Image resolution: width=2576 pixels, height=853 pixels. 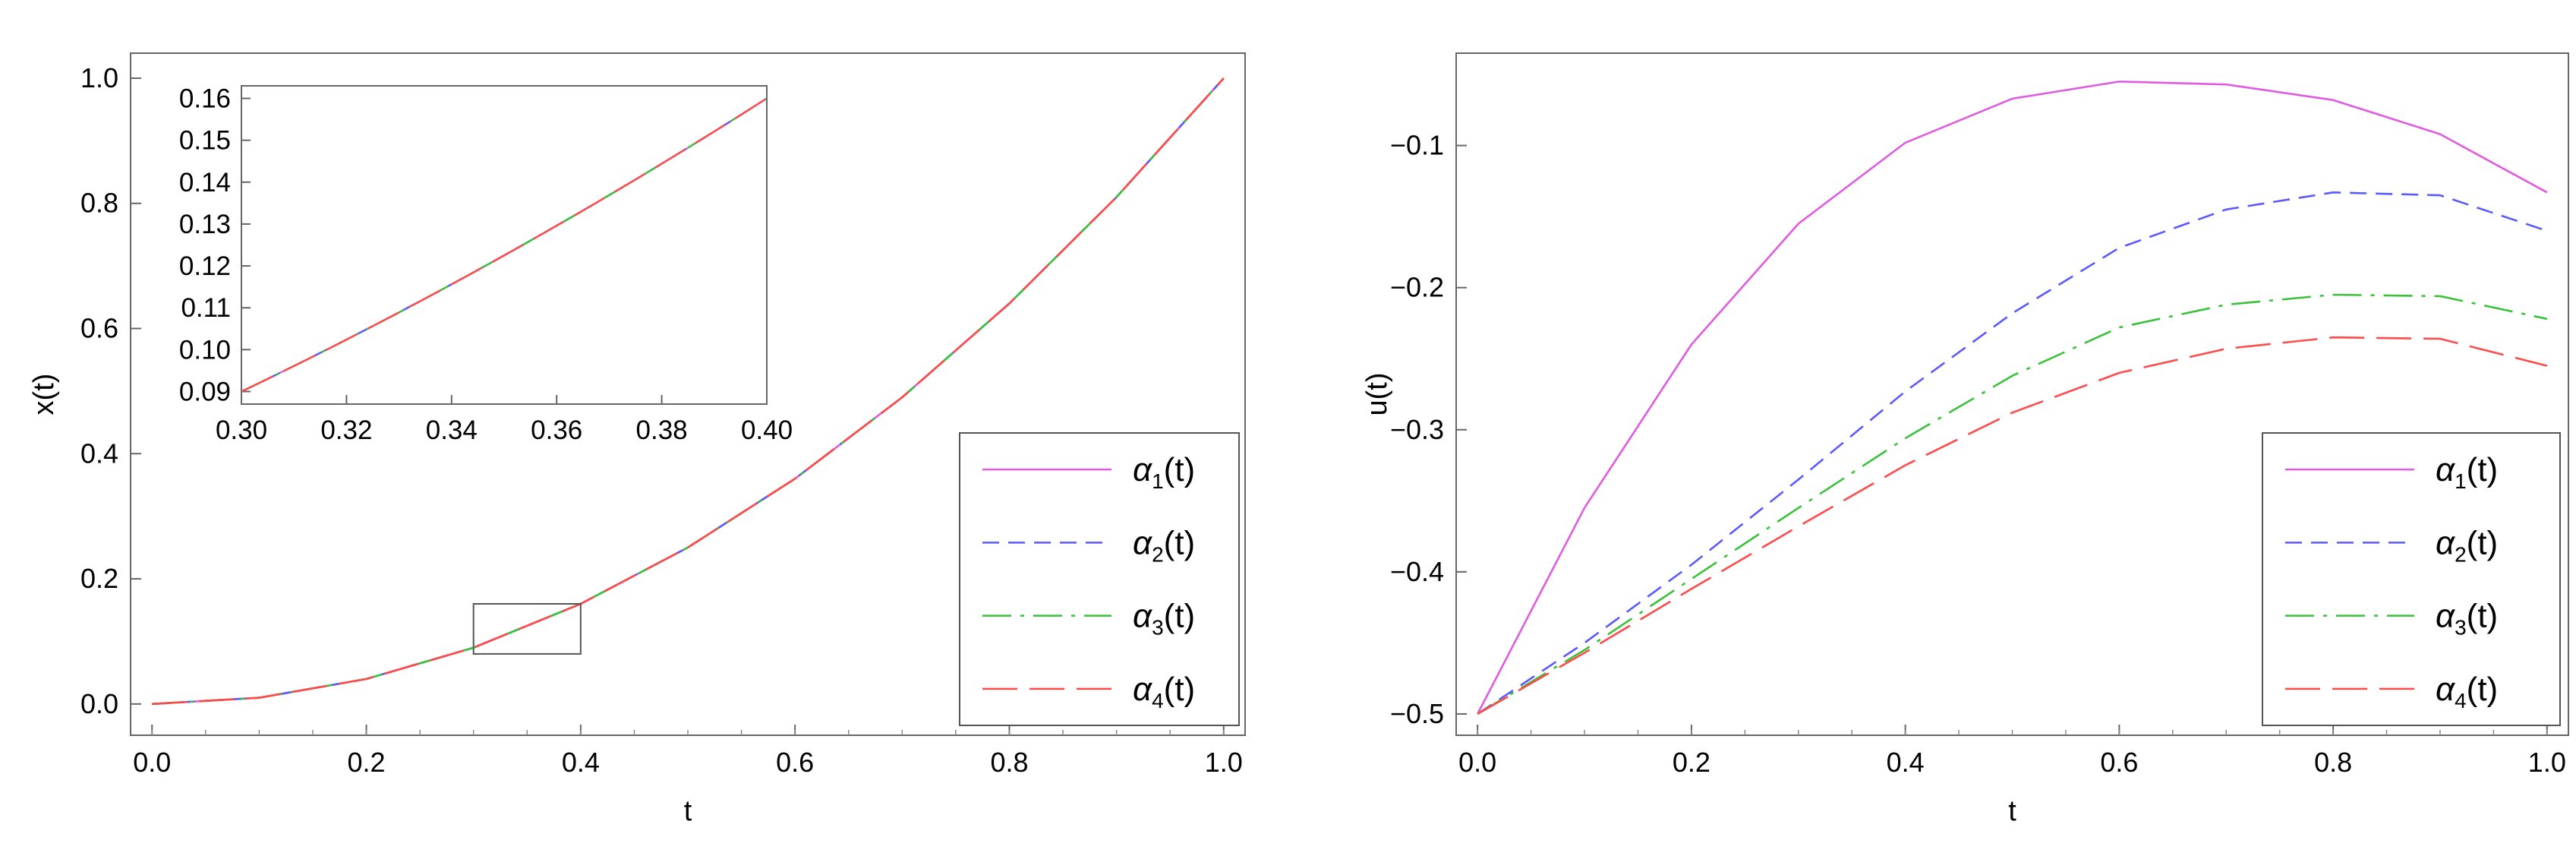 I want to click on inset-y-tick-label: 0.15, so click(x=205, y=141).